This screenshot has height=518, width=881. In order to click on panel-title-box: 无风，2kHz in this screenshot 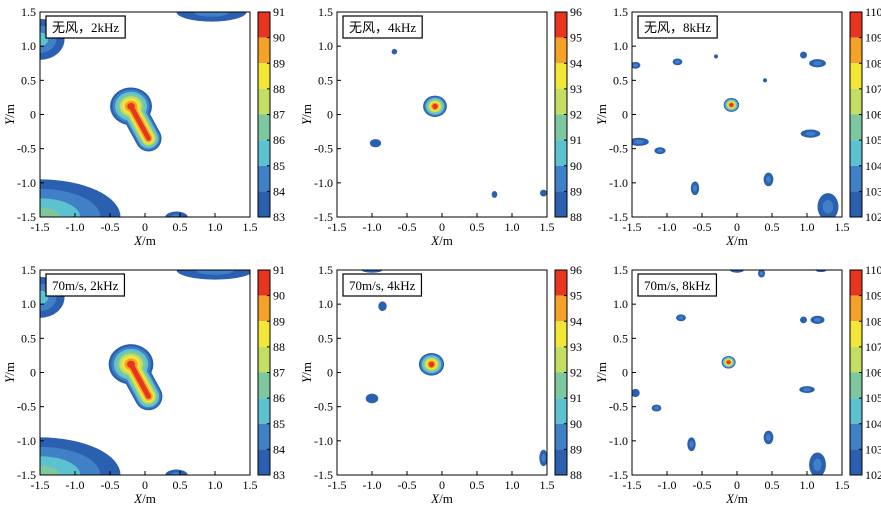, I will do `click(85, 27)`.